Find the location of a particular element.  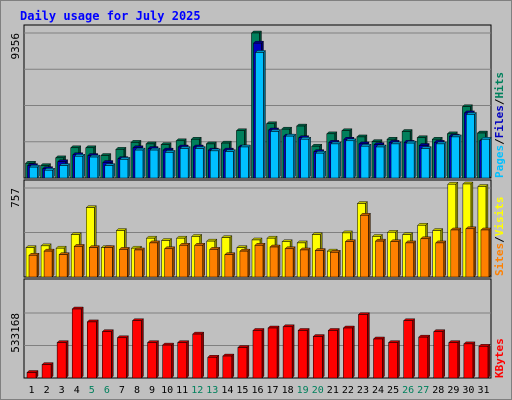

top-panel-max-label: 9356 is located at coordinates (15, 46).